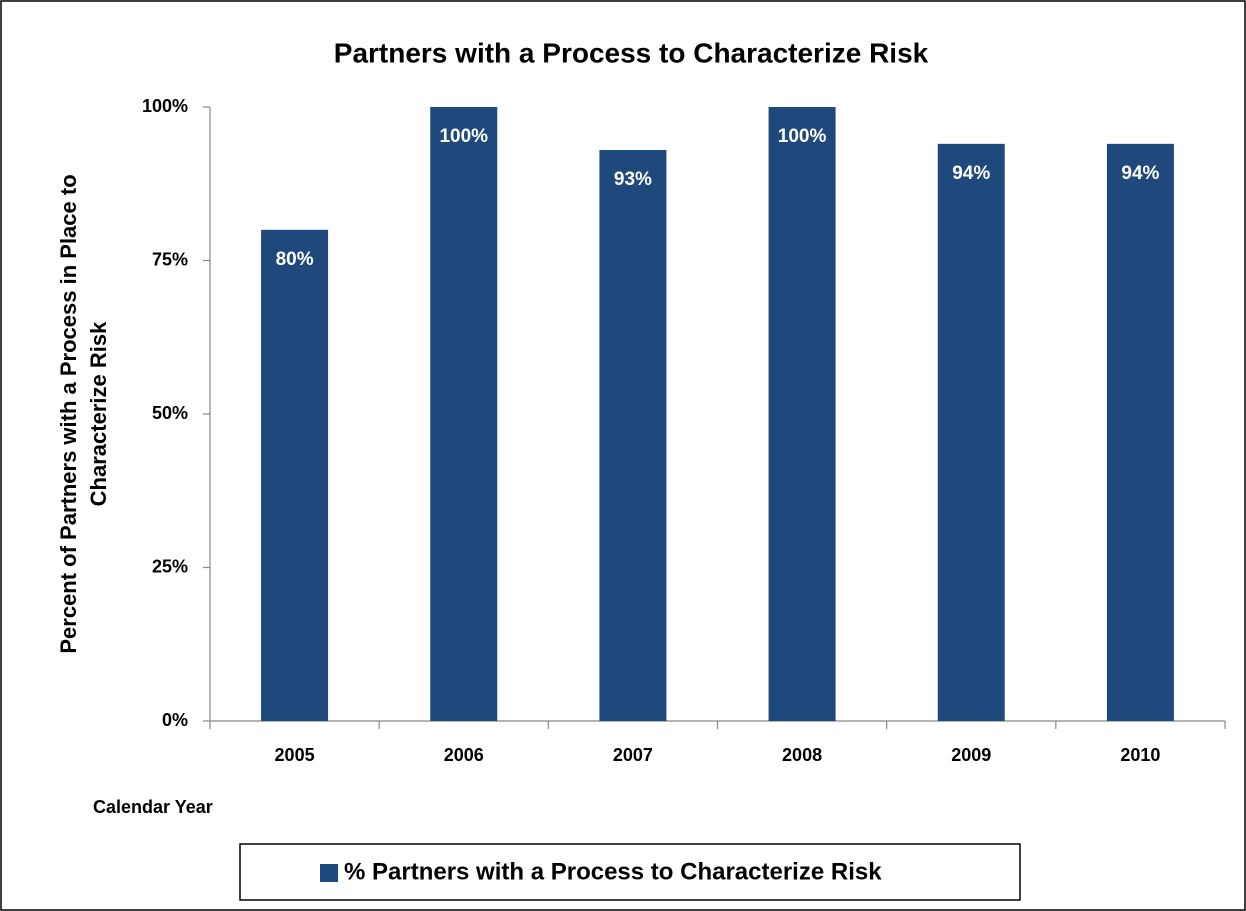 Image resolution: width=1246 pixels, height=911 pixels. What do you see at coordinates (633, 755) in the screenshot?
I see `x-tick-label: 2007` at bounding box center [633, 755].